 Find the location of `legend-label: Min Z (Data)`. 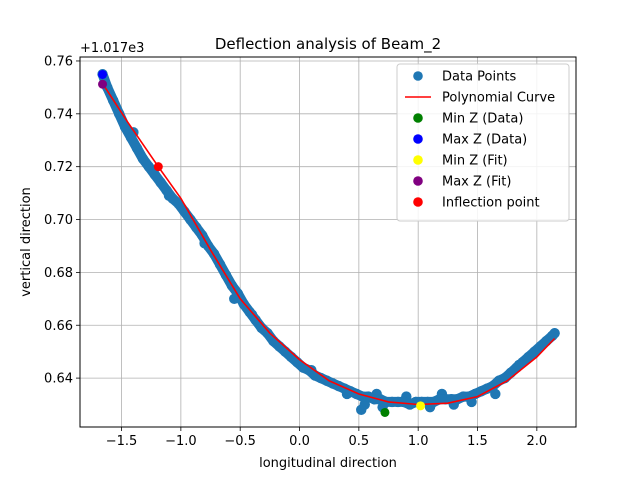

legend-label: Min Z (Data) is located at coordinates (482, 119).